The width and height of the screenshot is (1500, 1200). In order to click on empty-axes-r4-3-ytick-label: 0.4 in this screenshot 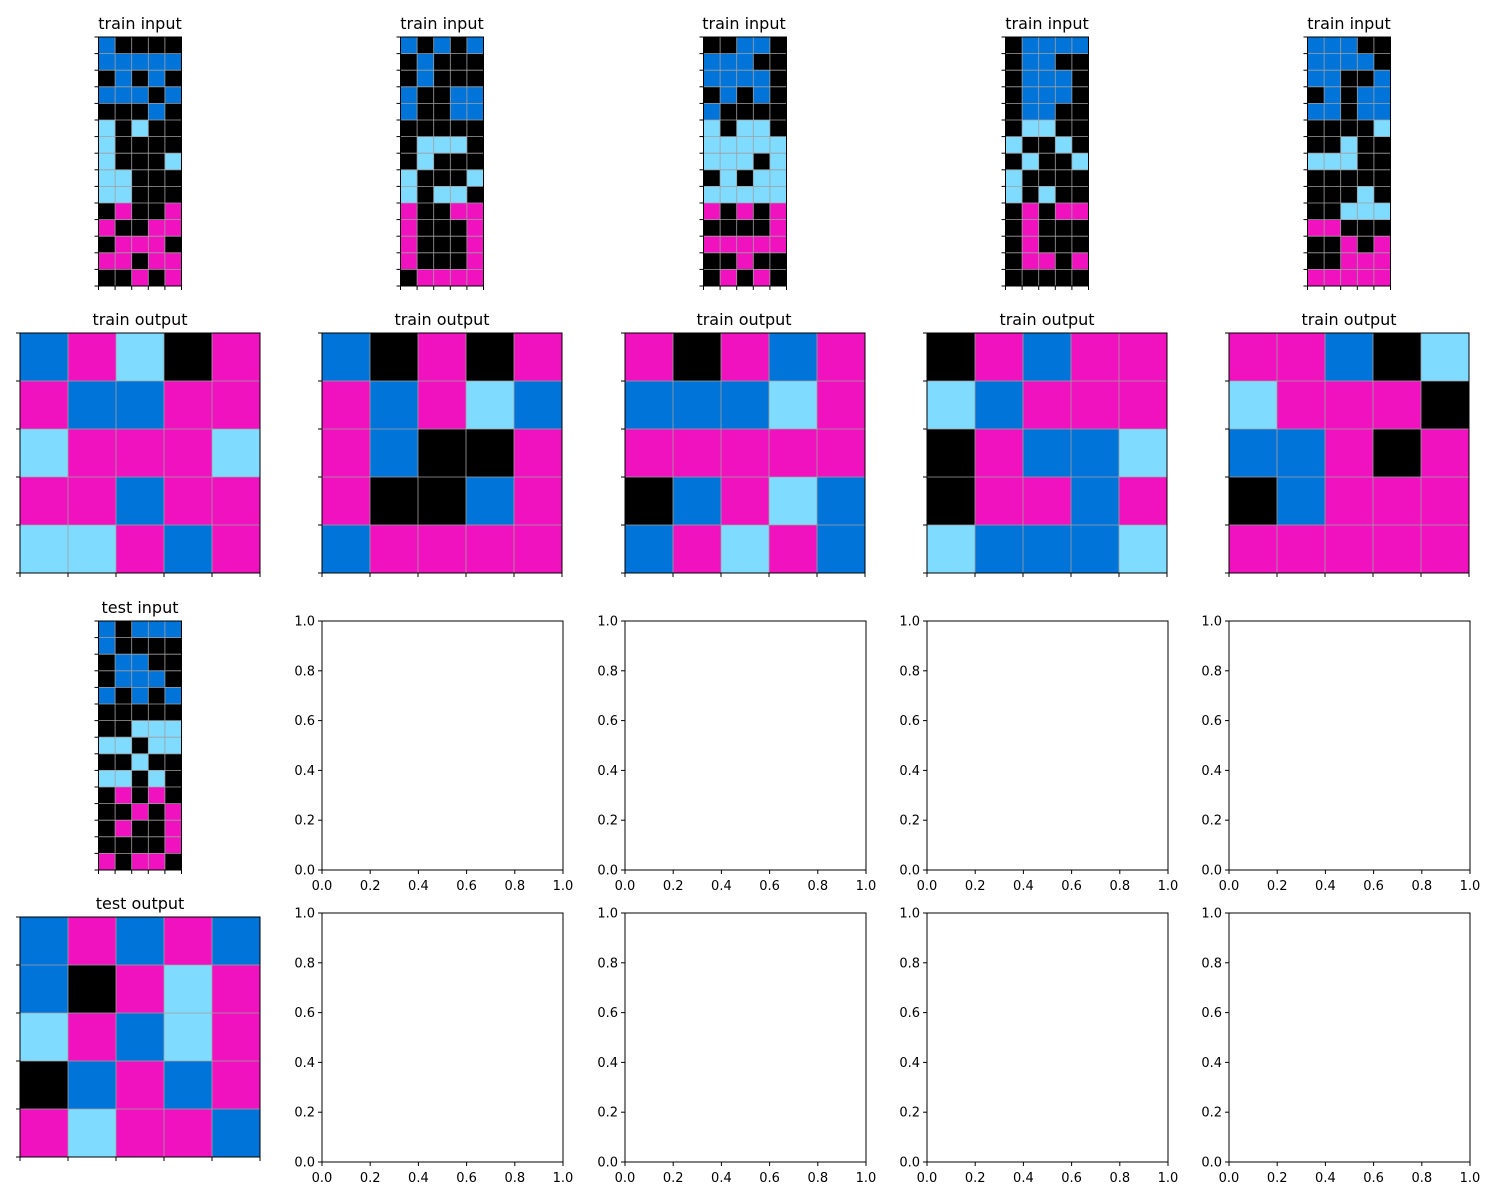, I will do `click(909, 1063)`.